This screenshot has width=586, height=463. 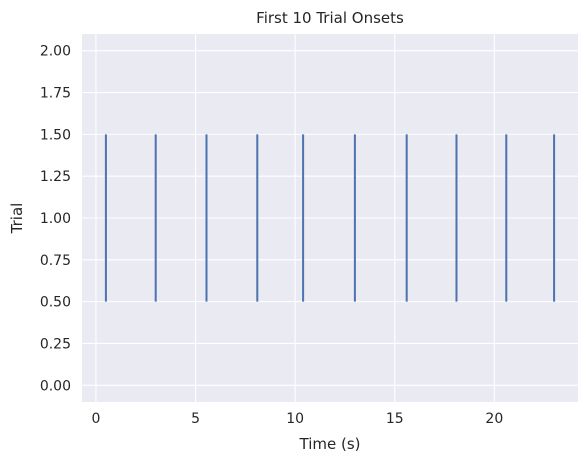 I want to click on y-axis-label: Trial, so click(x=17, y=219).